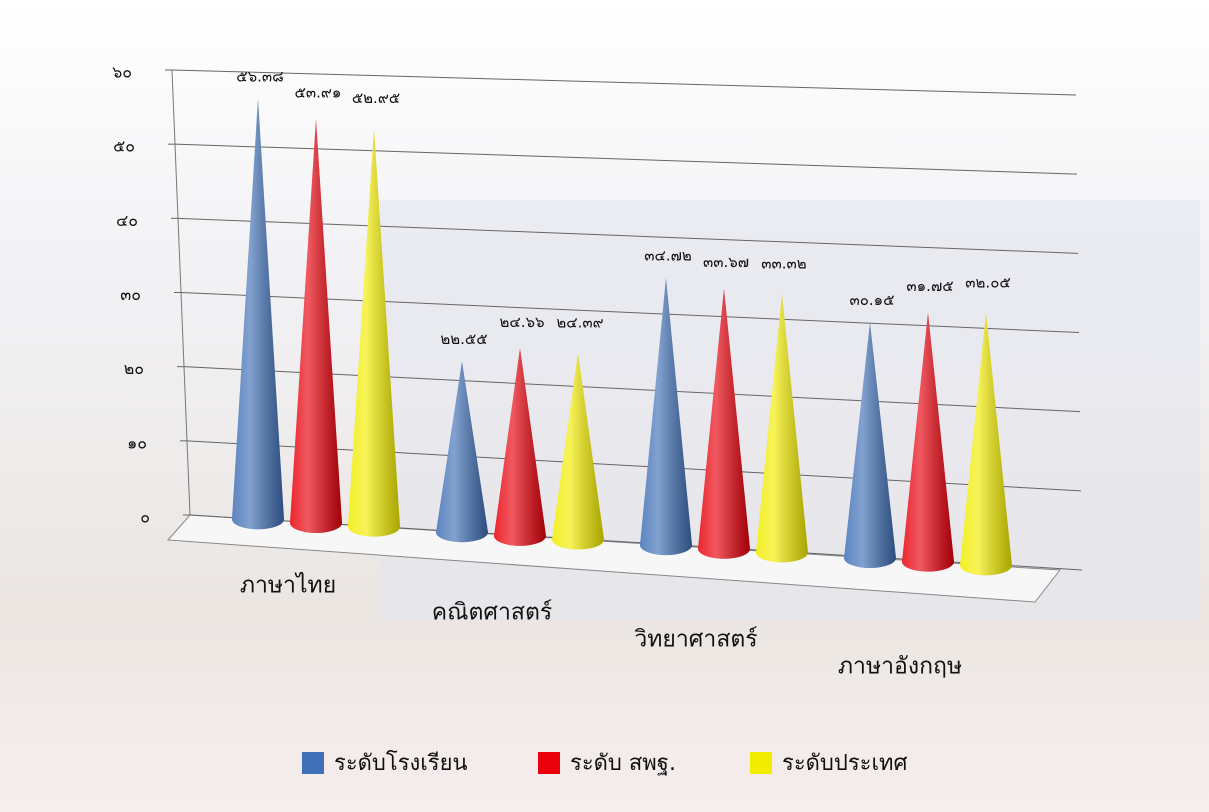 This screenshot has width=1209, height=812. I want to click on y-tick-label: ๑๐, so click(137, 442).